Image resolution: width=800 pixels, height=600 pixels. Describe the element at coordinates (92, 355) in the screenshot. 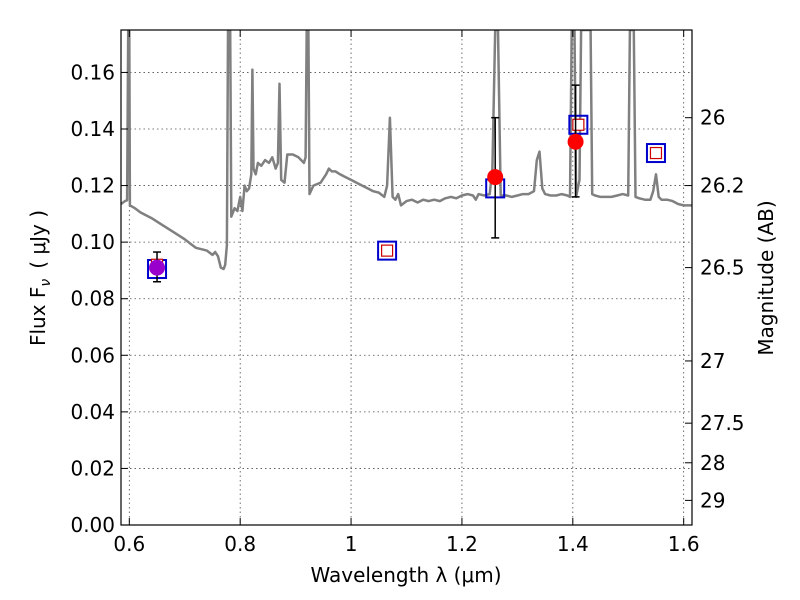

I see `y-tick-label: 0.06` at that location.